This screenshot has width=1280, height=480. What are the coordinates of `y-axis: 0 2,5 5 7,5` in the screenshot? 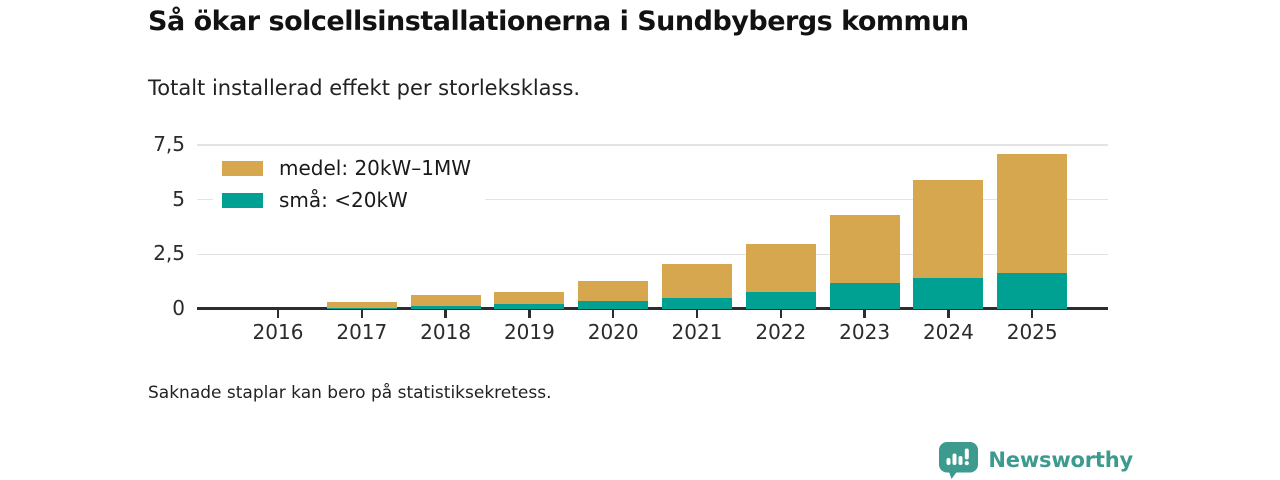 It's located at (147, 226).